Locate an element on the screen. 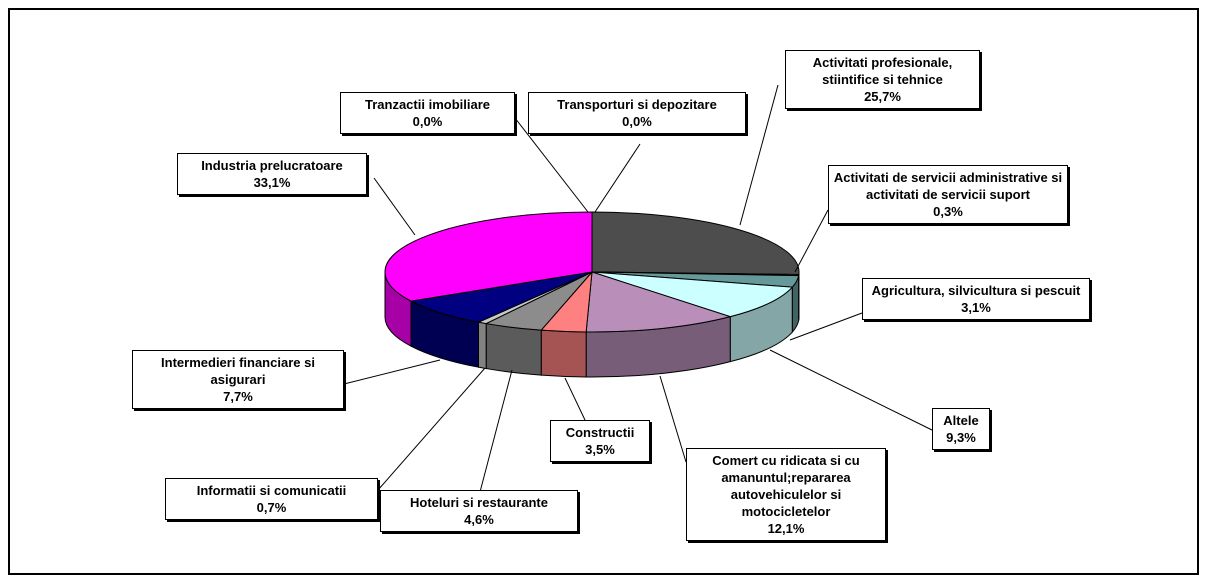  value-label: 25,7% is located at coordinates (882, 96).